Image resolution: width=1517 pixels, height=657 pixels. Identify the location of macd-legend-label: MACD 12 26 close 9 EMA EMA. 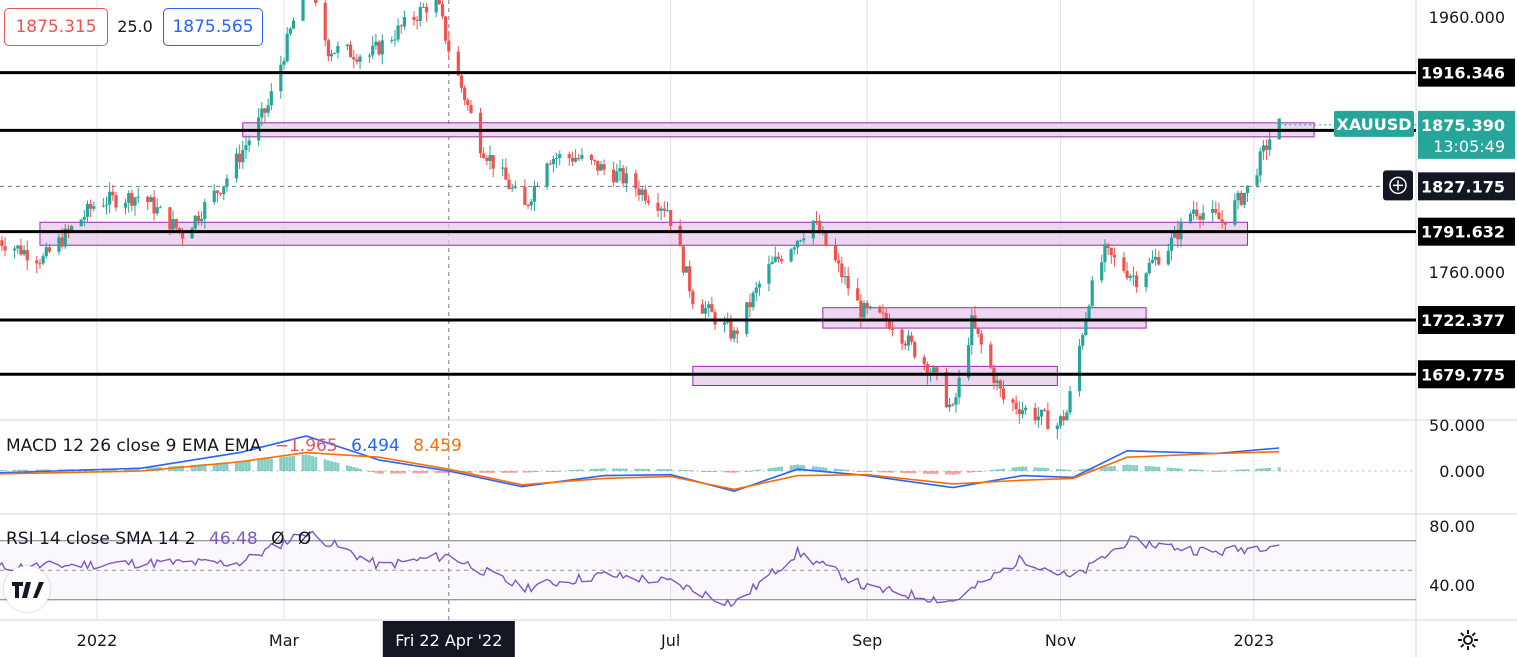
(134, 446).